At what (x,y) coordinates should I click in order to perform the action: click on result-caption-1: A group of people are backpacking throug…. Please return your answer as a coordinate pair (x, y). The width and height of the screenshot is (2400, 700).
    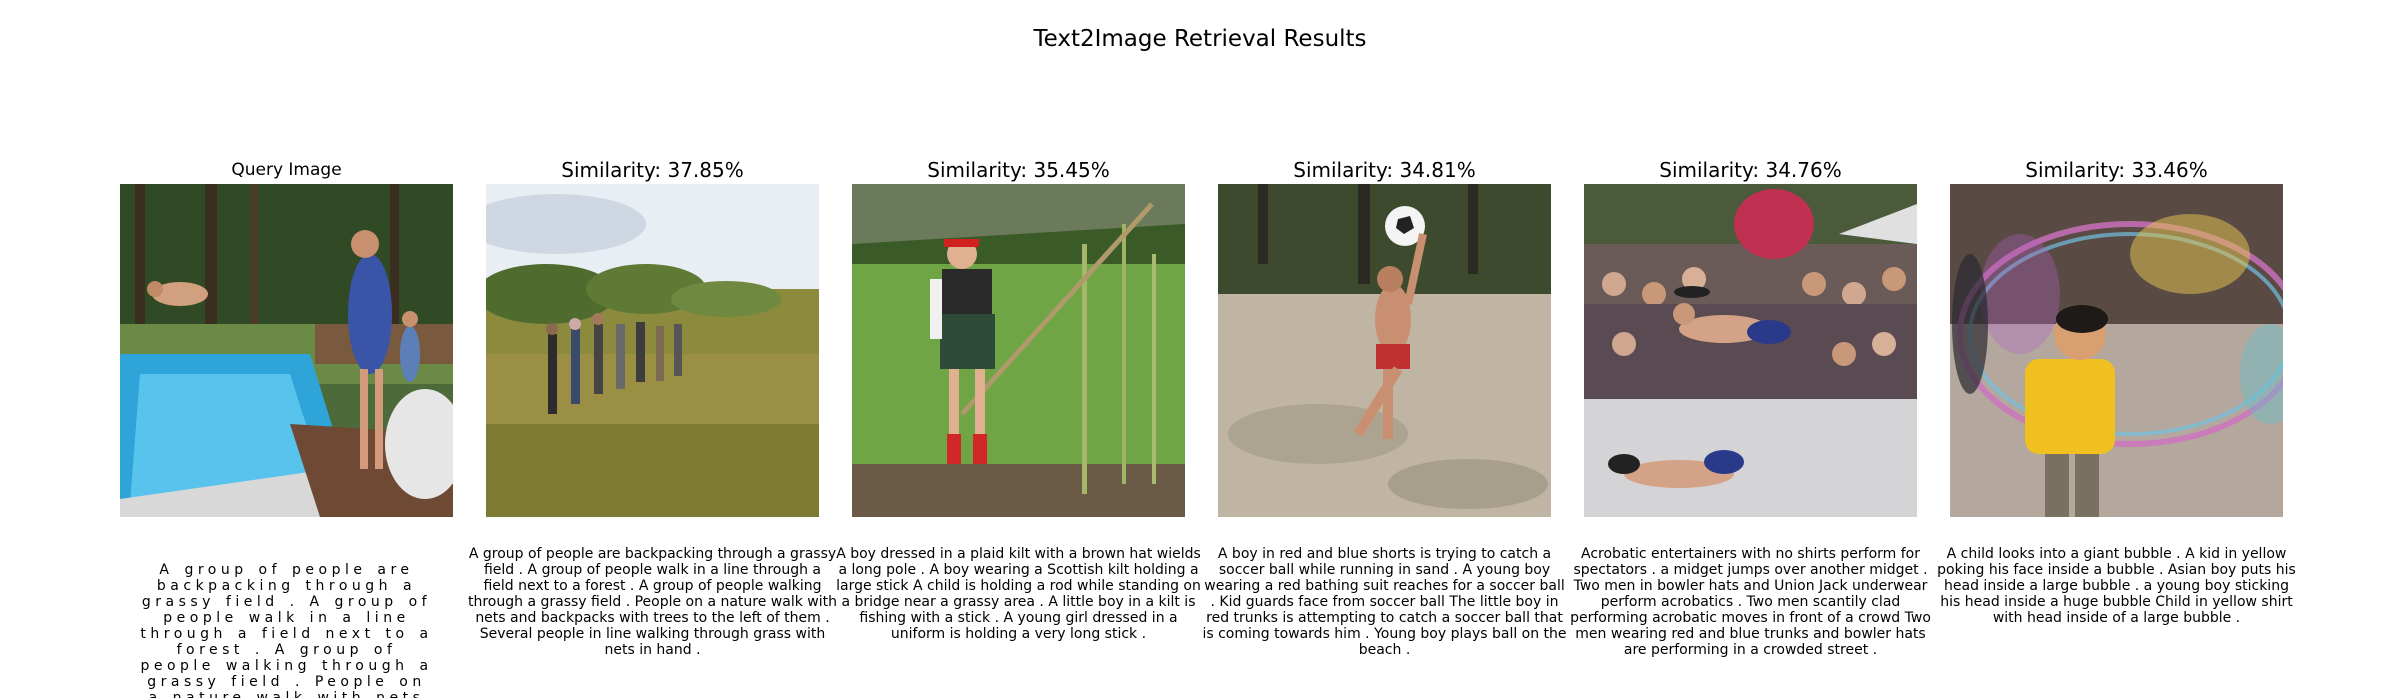
    Looking at the image, I should click on (652, 602).